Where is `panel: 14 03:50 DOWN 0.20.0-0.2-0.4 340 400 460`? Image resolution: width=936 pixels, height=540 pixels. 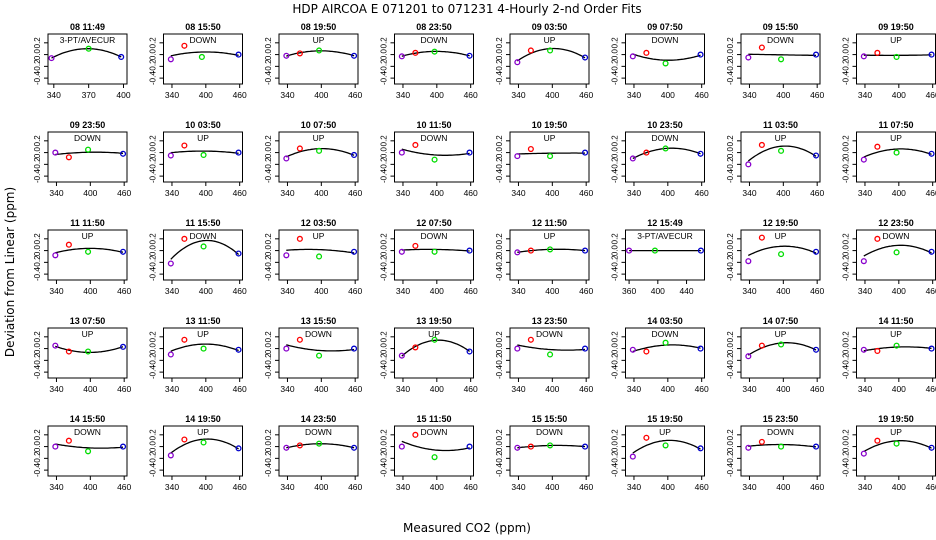 panel: 14 03:50 DOWN 0.20.0-0.2-0.4 340 400 460 is located at coordinates (660, 355).